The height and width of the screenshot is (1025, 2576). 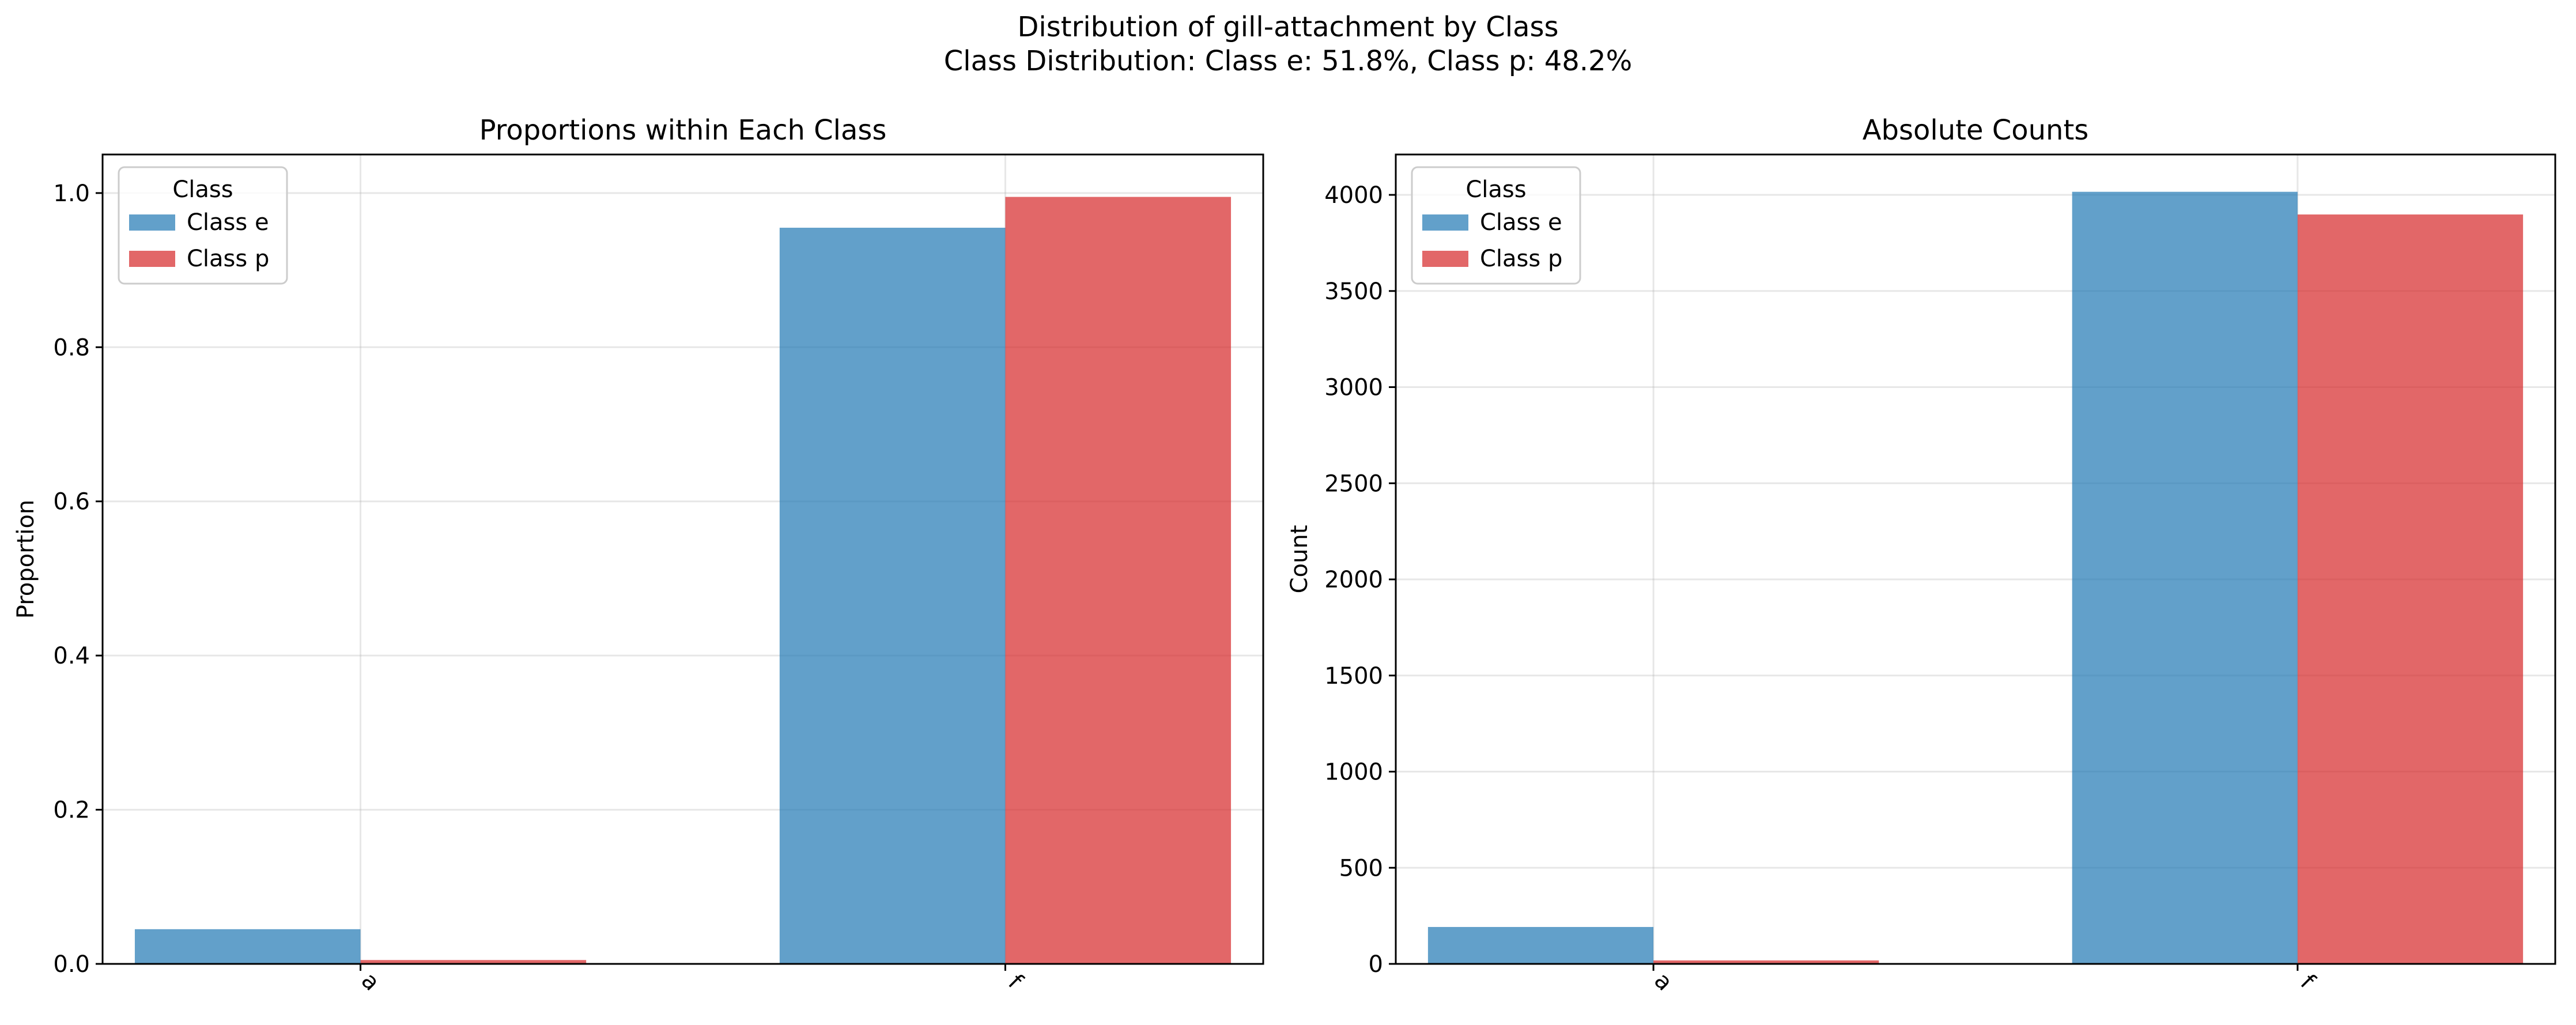 I want to click on y-tick-label: 0.4, so click(x=71, y=656).